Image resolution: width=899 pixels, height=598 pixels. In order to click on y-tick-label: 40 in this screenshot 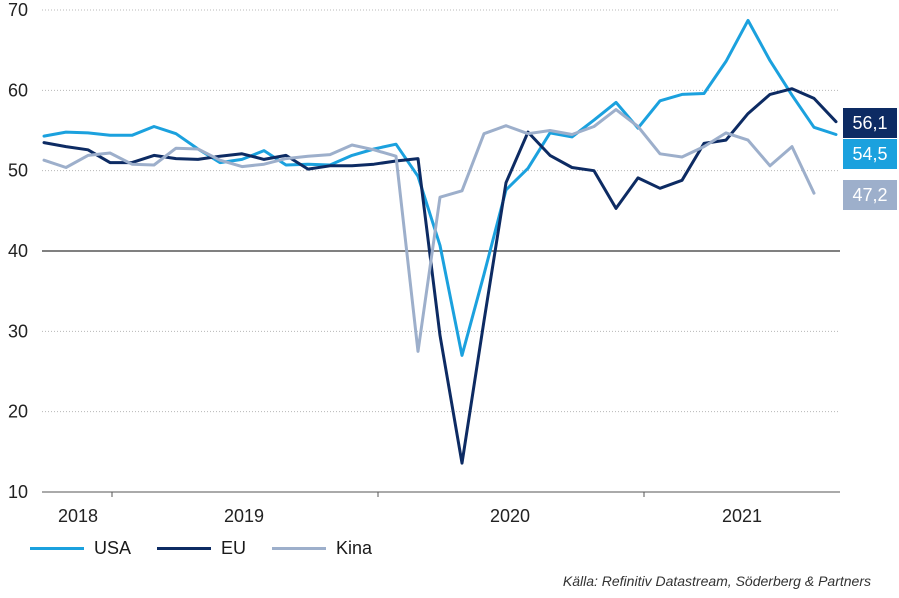, I will do `click(18, 251)`.